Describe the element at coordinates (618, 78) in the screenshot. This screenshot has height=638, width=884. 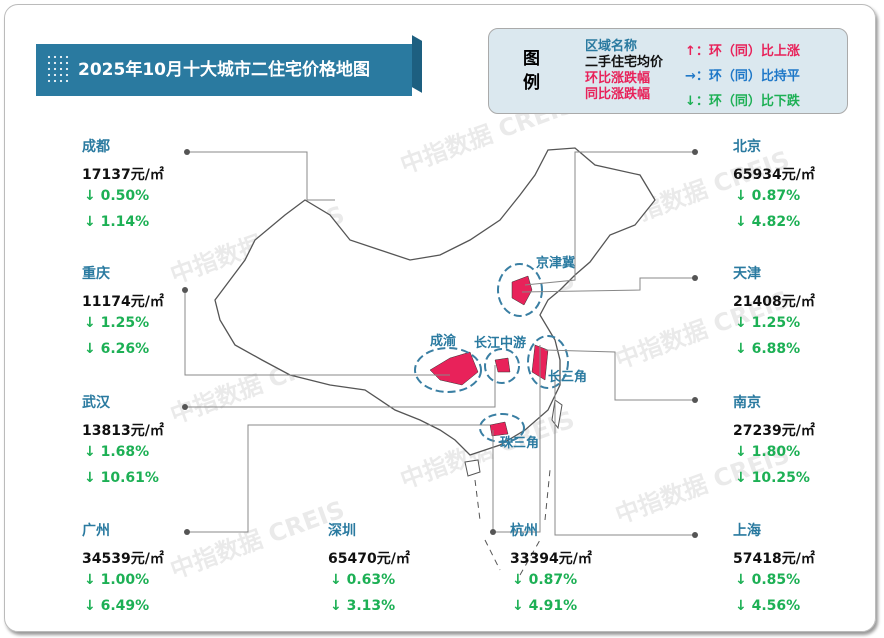
I see `legend-mom: 环比涨跌幅` at that location.